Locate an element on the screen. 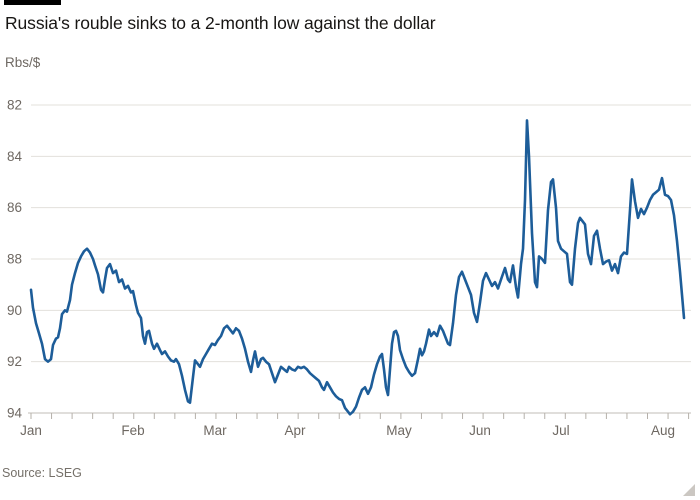 This screenshot has width=700, height=500. x-axis-label: Jun is located at coordinates (480, 430).